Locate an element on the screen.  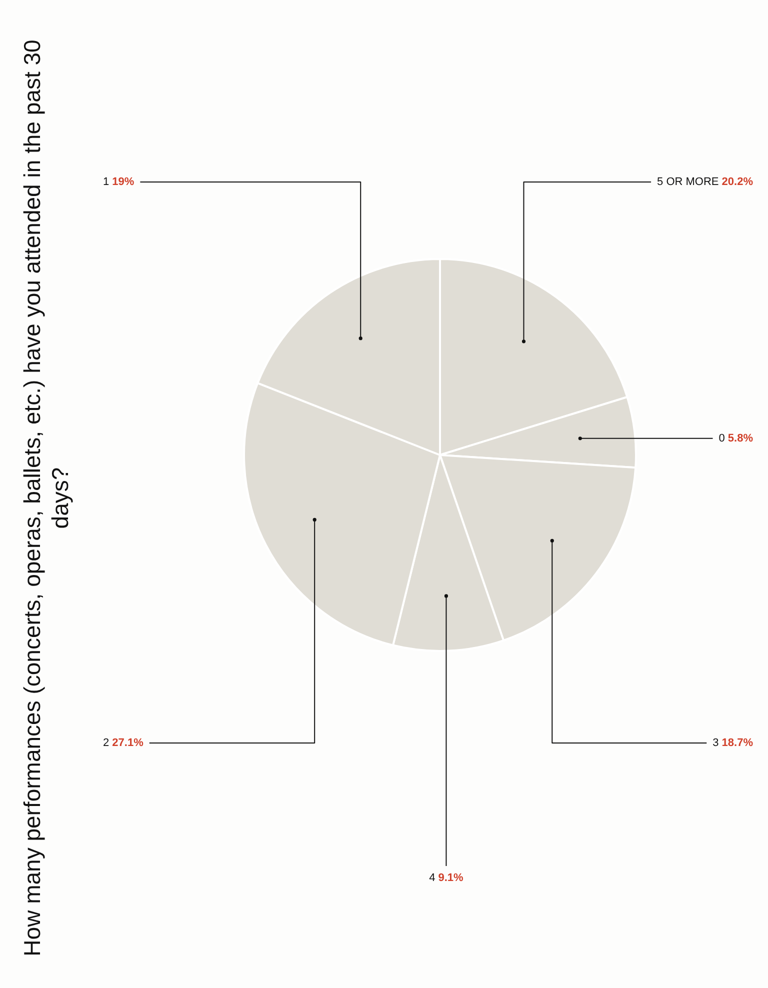
data-label: 9.1% is located at coordinates (451, 878).